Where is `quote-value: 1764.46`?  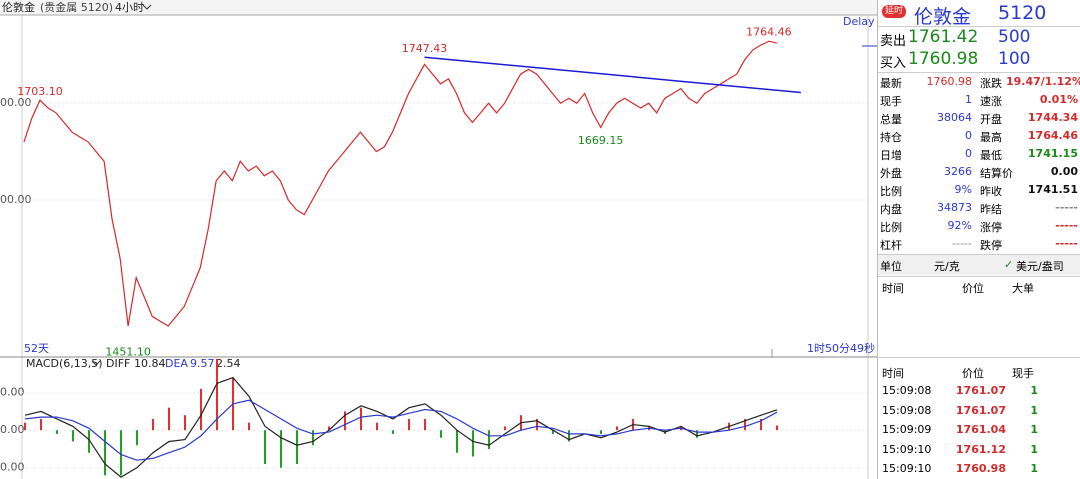 quote-value: 1764.46 is located at coordinates (1052, 135).